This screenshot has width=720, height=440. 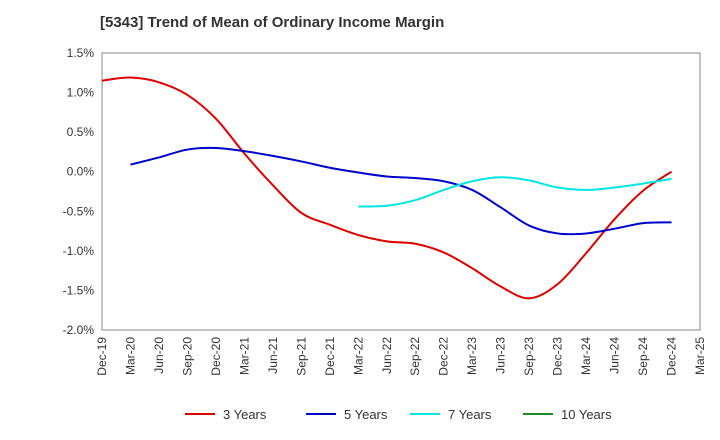 What do you see at coordinates (79, 330) in the screenshot?
I see `y-tick-label: -2.0%` at bounding box center [79, 330].